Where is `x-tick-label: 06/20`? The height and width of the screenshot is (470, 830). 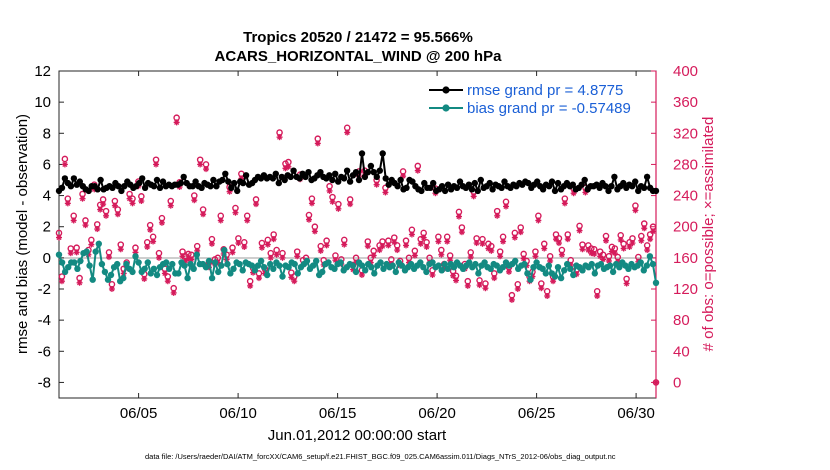 x-tick-label: 06/20 is located at coordinates (437, 413).